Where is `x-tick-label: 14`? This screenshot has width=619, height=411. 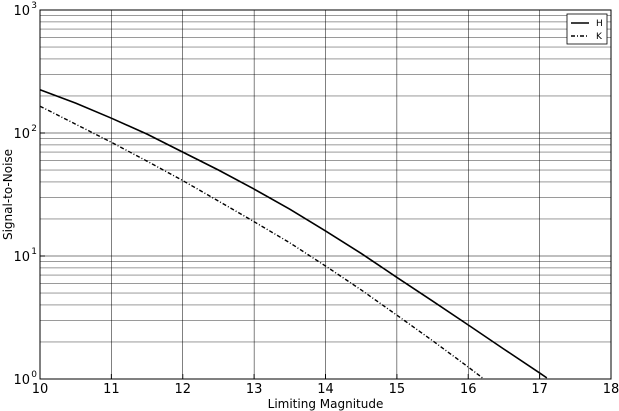 x-tick-label: 14 is located at coordinates (325, 389).